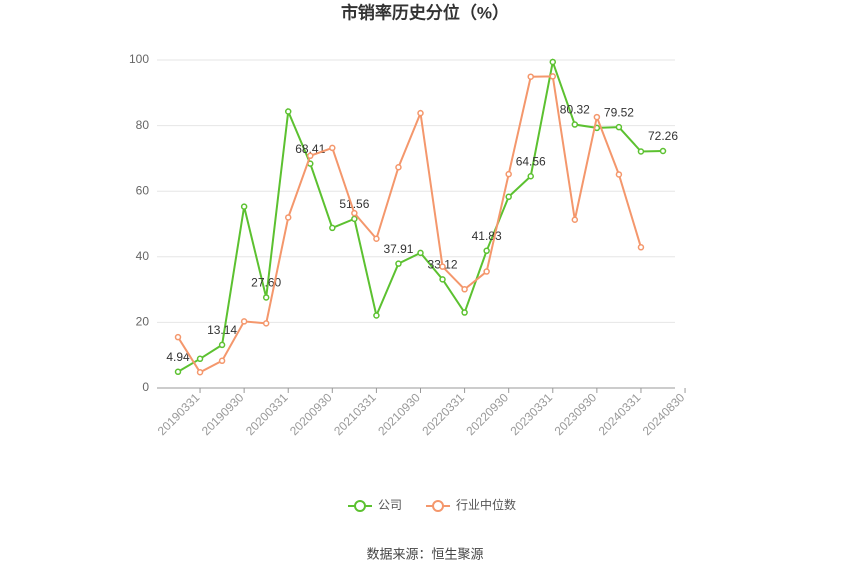  Describe the element at coordinates (531, 414) in the screenshot. I see `x-tick-label: 20230331` at that location.